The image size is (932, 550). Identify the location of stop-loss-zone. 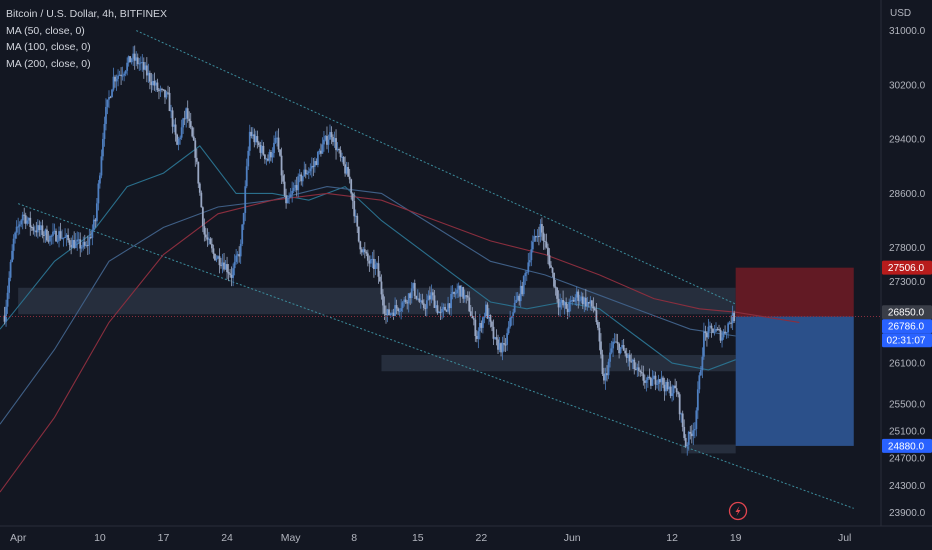
(794, 292).